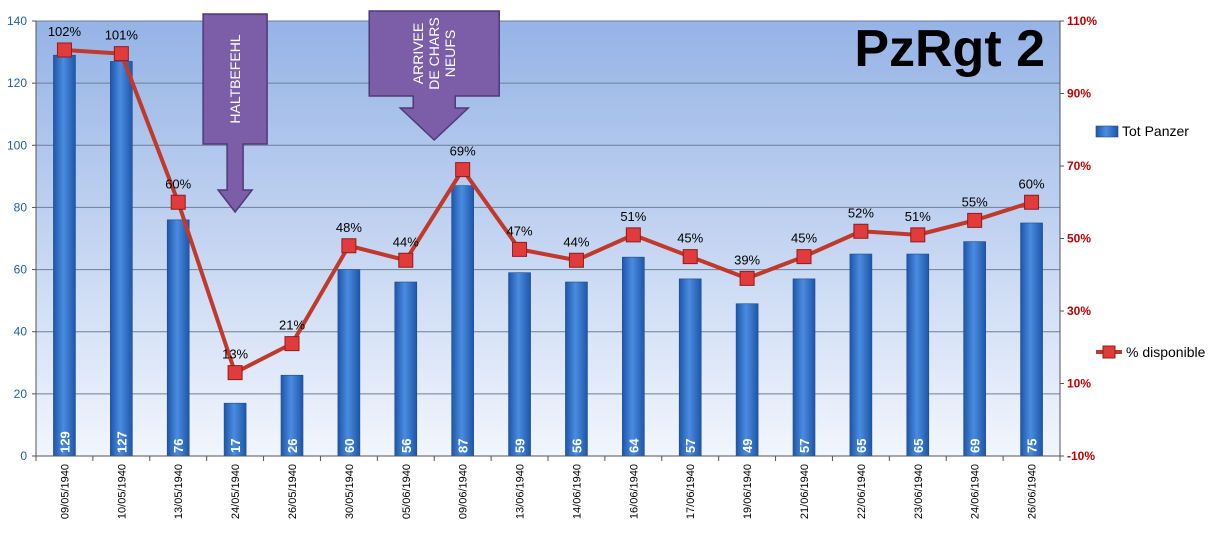 The image size is (1226, 541). What do you see at coordinates (1150, 241) in the screenshot?
I see `legend: Tot Panzer % disponible` at bounding box center [1150, 241].